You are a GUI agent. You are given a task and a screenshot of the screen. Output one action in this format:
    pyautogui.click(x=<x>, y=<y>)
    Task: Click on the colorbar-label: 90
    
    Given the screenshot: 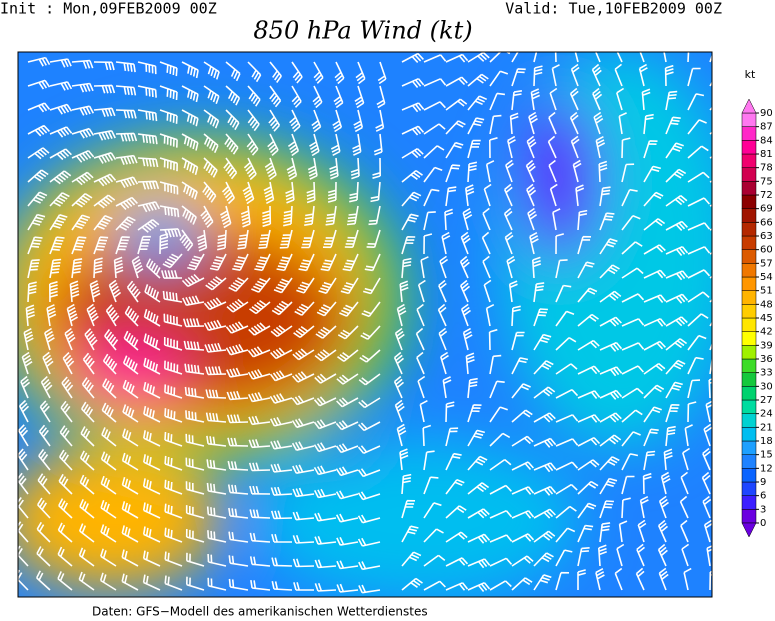 What is the action you would take?
    pyautogui.click(x=766, y=113)
    